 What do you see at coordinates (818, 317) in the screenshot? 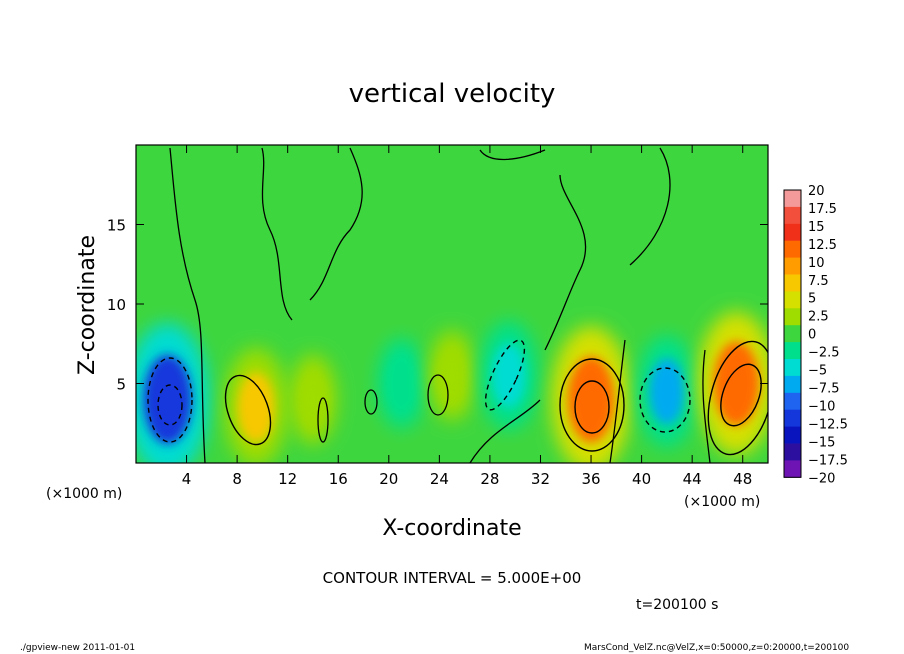
I see `colorbar-label: 2.5` at bounding box center [818, 317].